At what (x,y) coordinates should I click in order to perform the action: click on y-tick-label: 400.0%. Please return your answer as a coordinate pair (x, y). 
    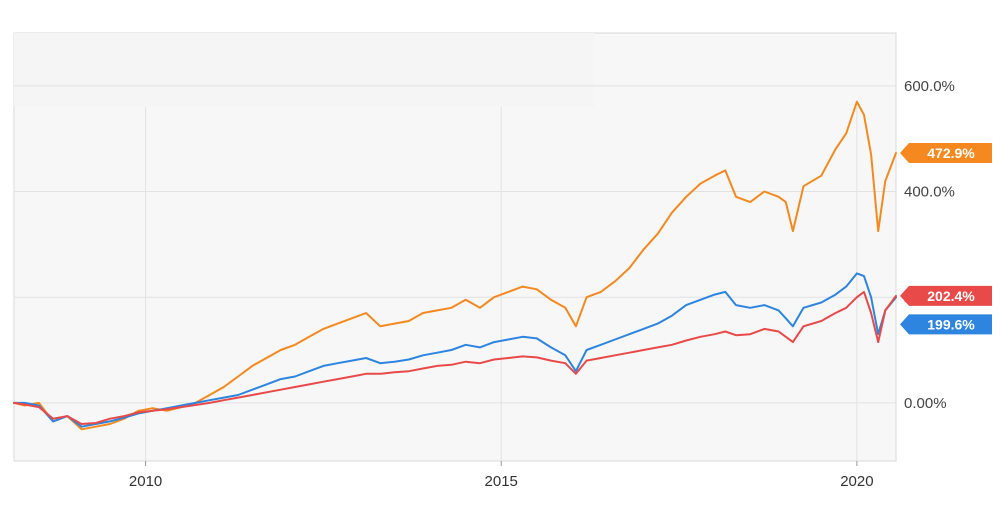
    Looking at the image, I should click on (929, 192).